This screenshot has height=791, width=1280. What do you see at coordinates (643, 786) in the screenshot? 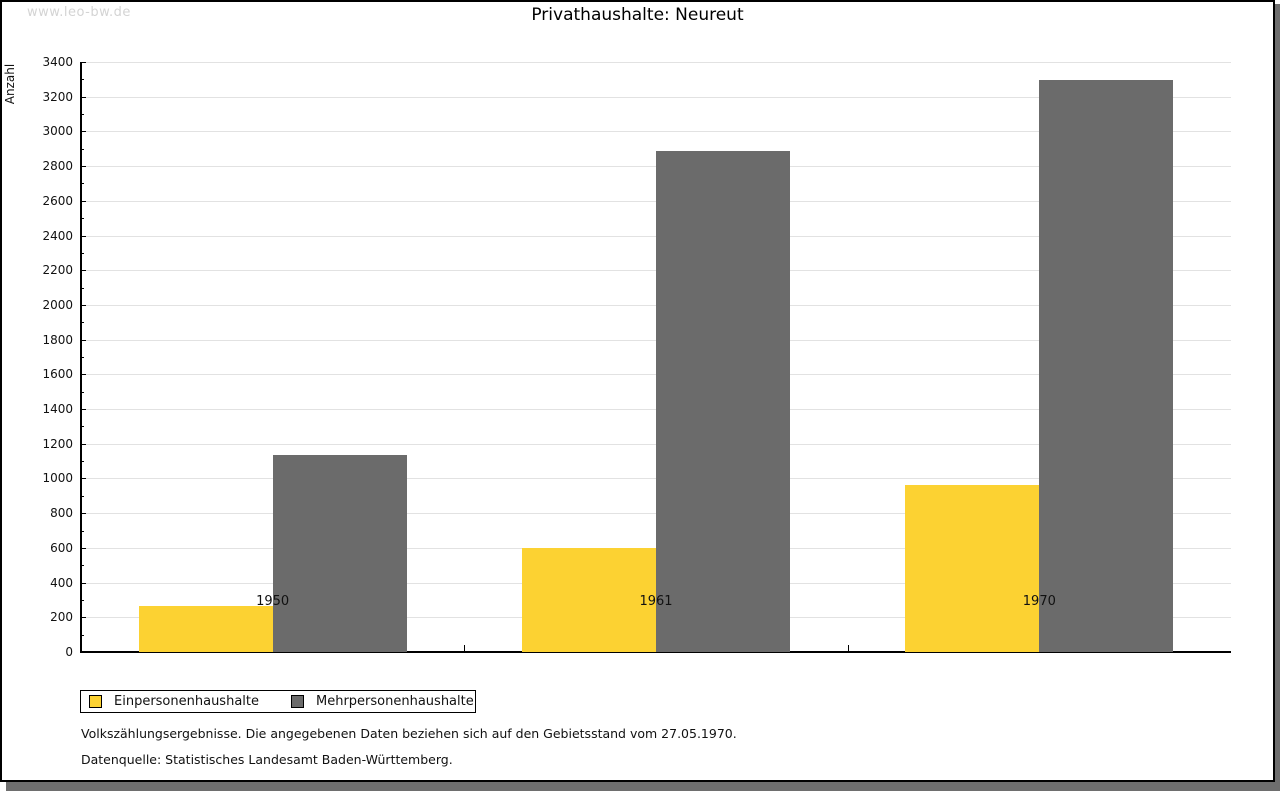
I see `frame-shadow-bottom` at bounding box center [643, 786].